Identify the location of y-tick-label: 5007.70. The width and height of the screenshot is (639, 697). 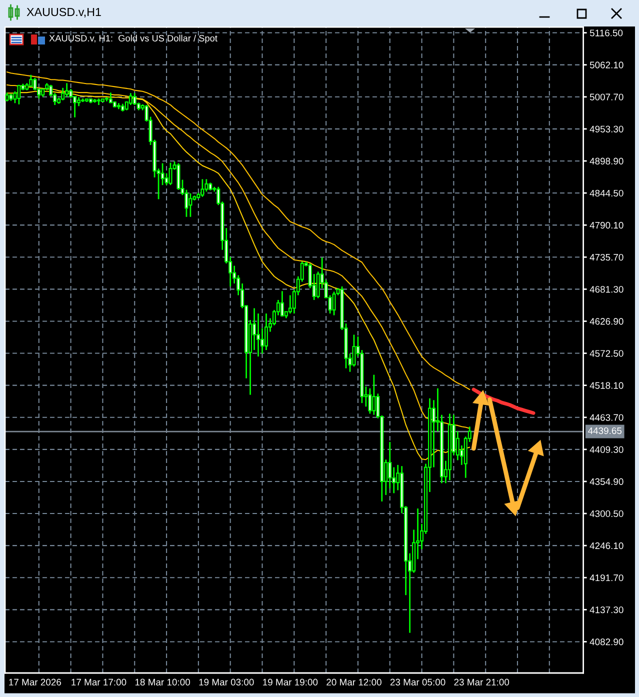
(607, 97).